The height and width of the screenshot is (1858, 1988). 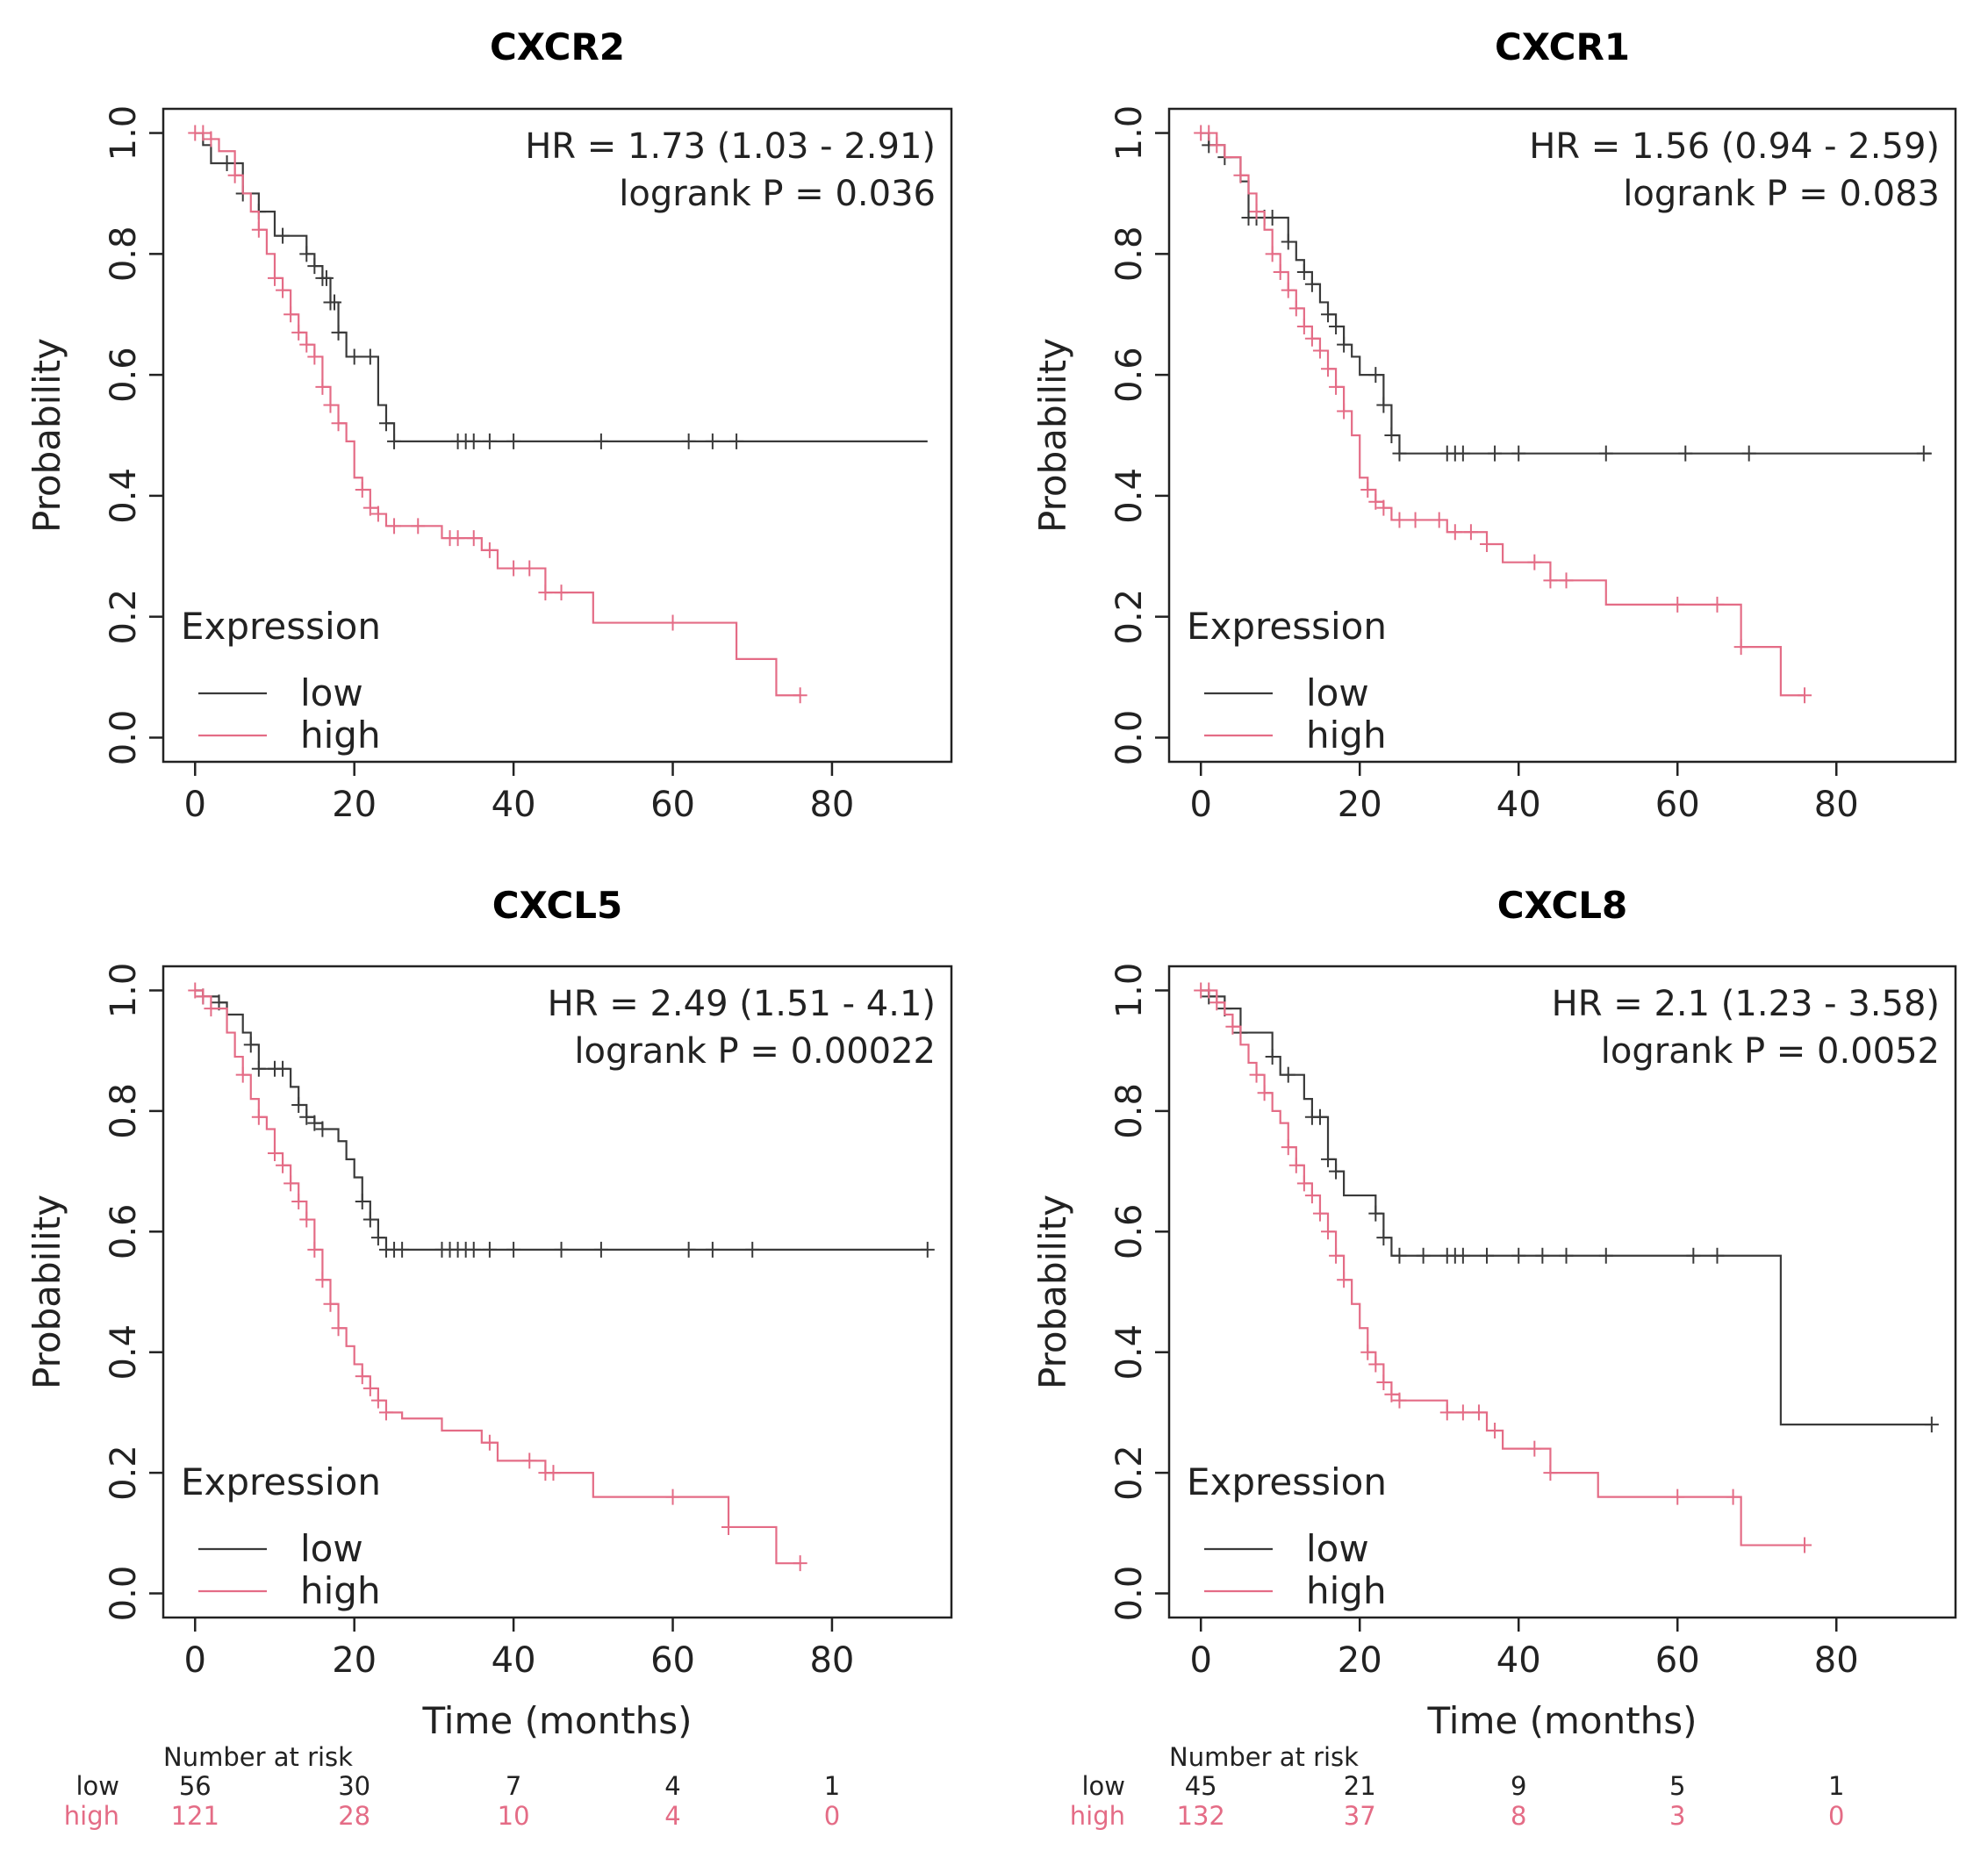 What do you see at coordinates (1346, 1590) in the screenshot?
I see `legend-label-high: high` at bounding box center [1346, 1590].